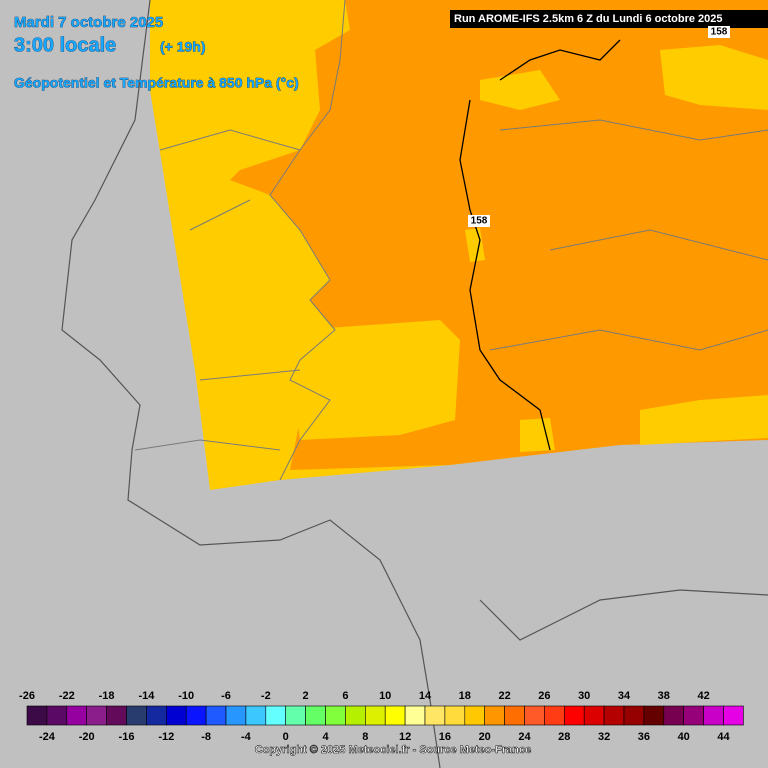 The width and height of the screenshot is (768, 768). Describe the element at coordinates (286, 737) in the screenshot. I see `legend-label: 0` at that location.